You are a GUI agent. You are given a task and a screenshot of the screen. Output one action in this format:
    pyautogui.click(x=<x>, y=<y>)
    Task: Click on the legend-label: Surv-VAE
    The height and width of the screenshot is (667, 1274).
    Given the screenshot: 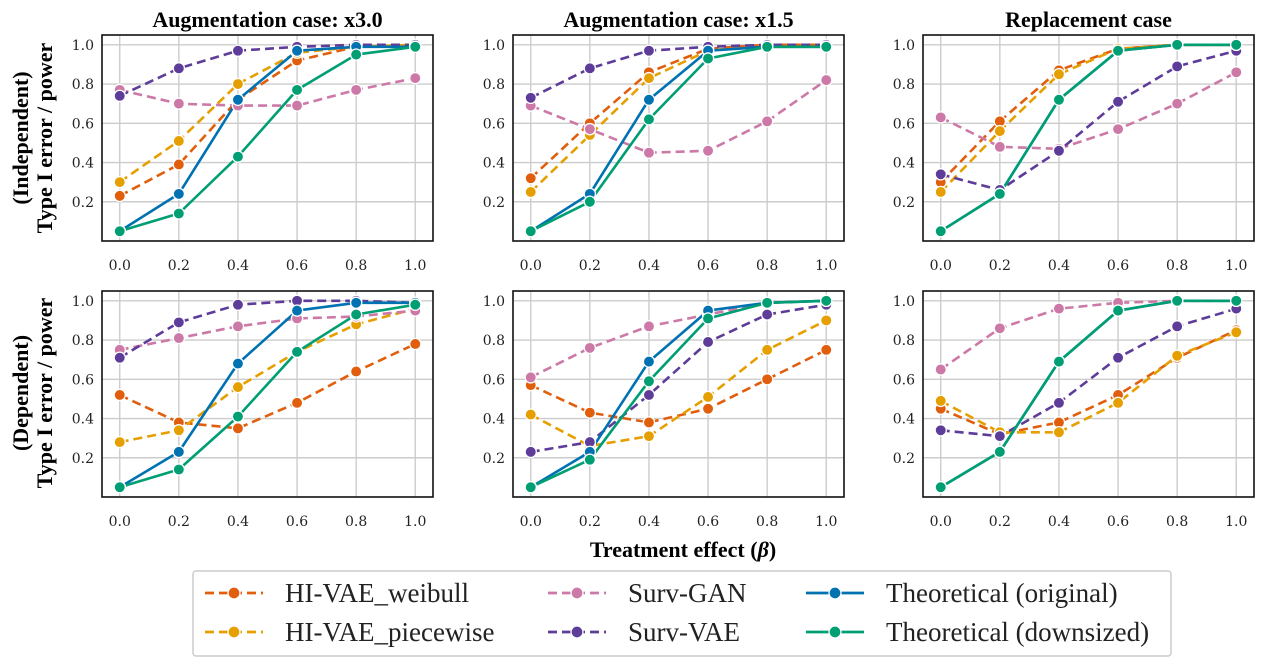 What is the action you would take?
    pyautogui.click(x=684, y=632)
    